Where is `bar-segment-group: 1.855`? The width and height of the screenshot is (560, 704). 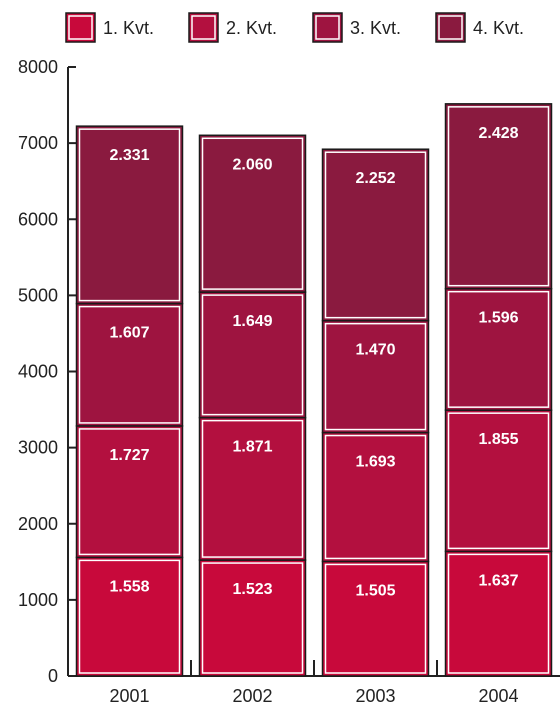 bar-segment-group: 1.855 is located at coordinates (498, 481).